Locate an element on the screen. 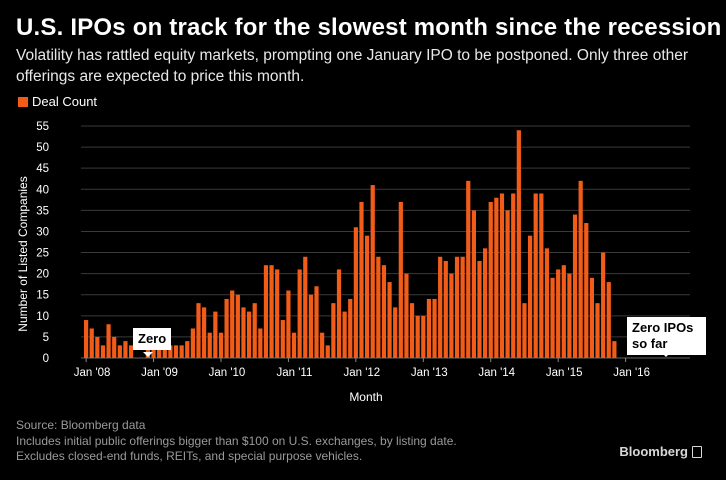 This screenshot has width=726, height=480. x-tick-label: Jan '09 is located at coordinates (159, 373).